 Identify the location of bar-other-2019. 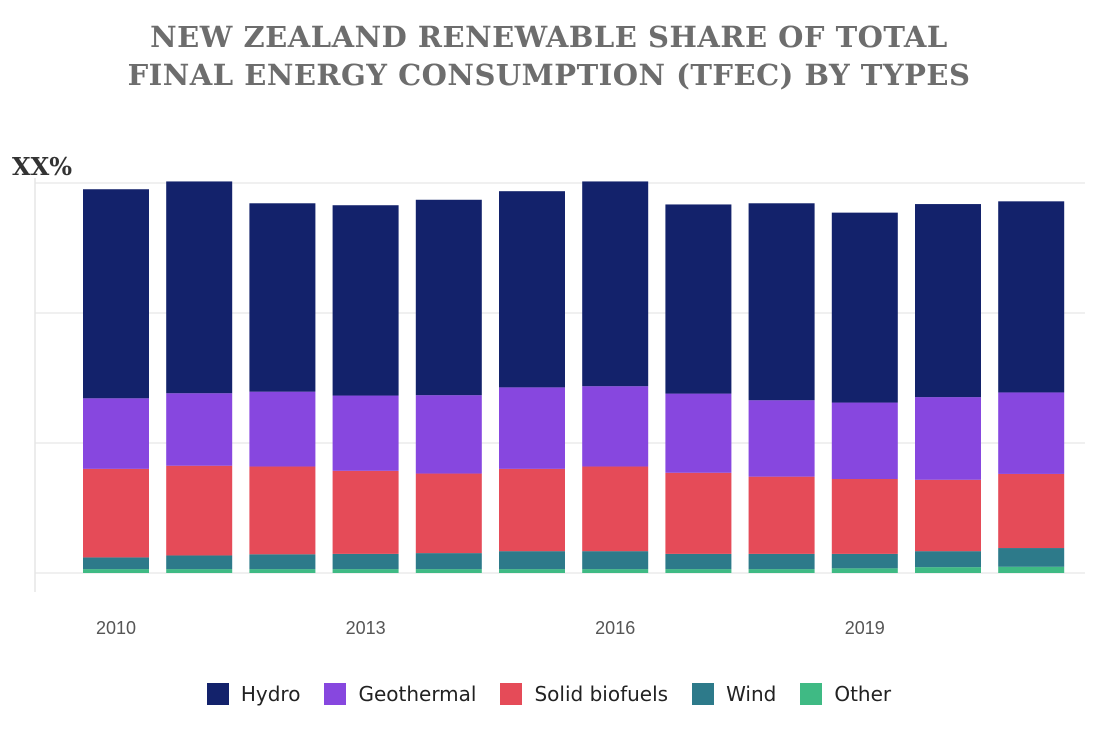
(864, 570).